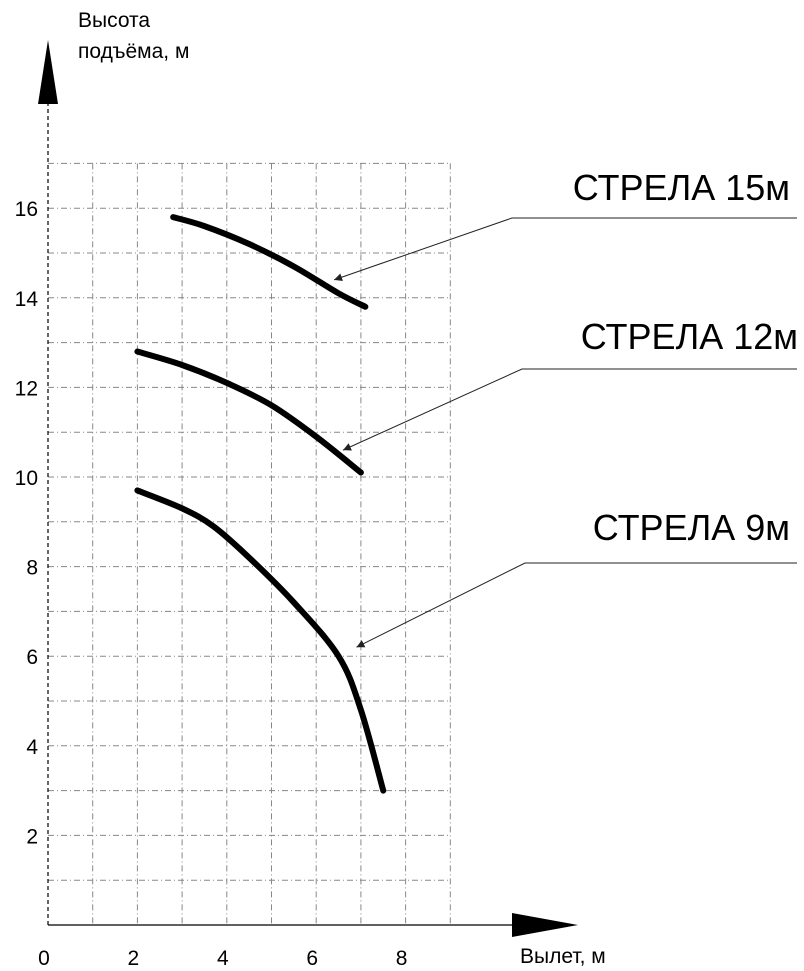  Describe the element at coordinates (134, 958) in the screenshot. I see `x-tick-label: 2` at that location.